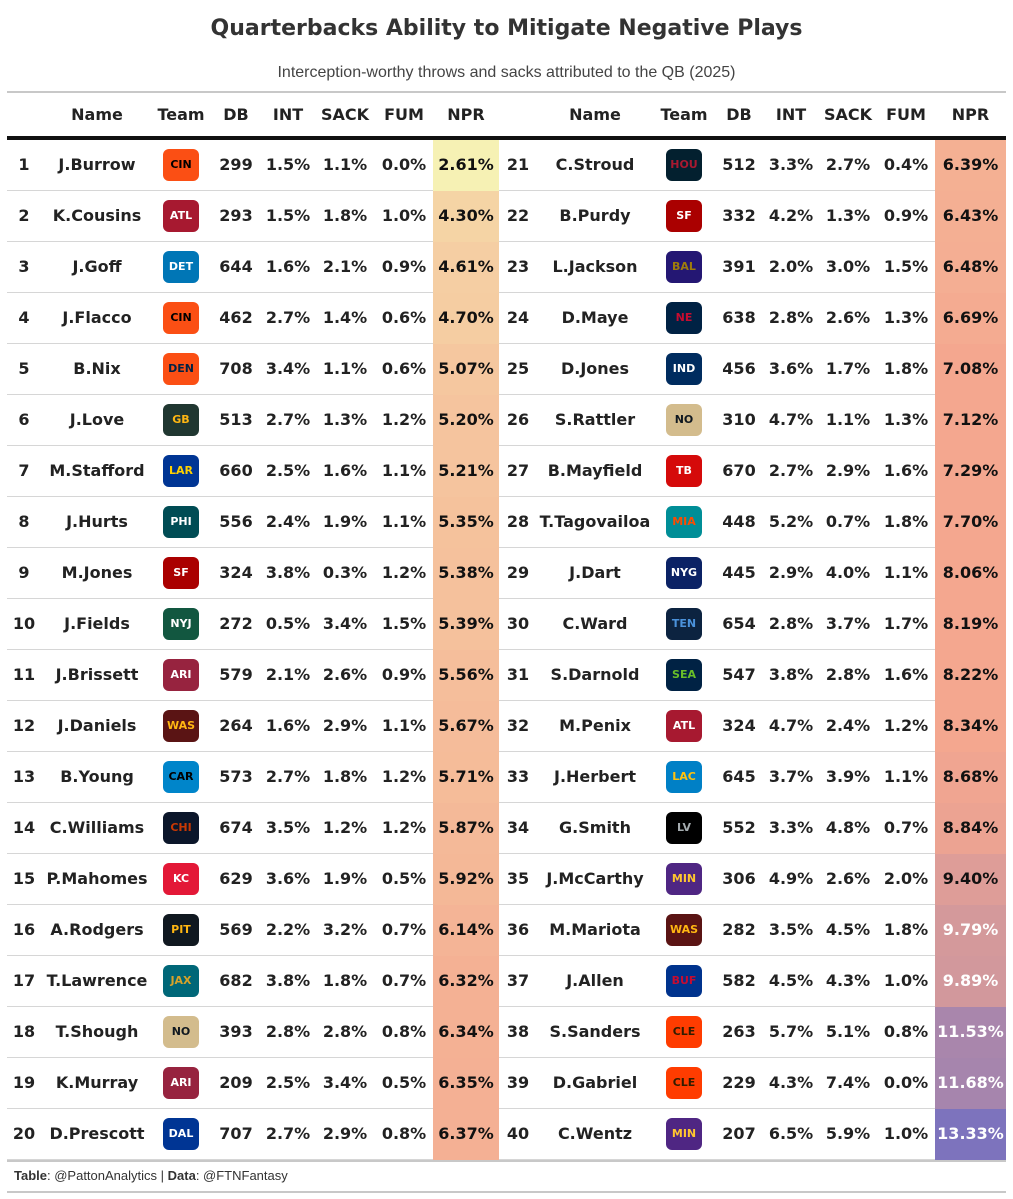 Image resolution: width=1013 pixels, height=1199 pixels. What do you see at coordinates (595, 317) in the screenshot?
I see `cell-name: D.Maye` at bounding box center [595, 317].